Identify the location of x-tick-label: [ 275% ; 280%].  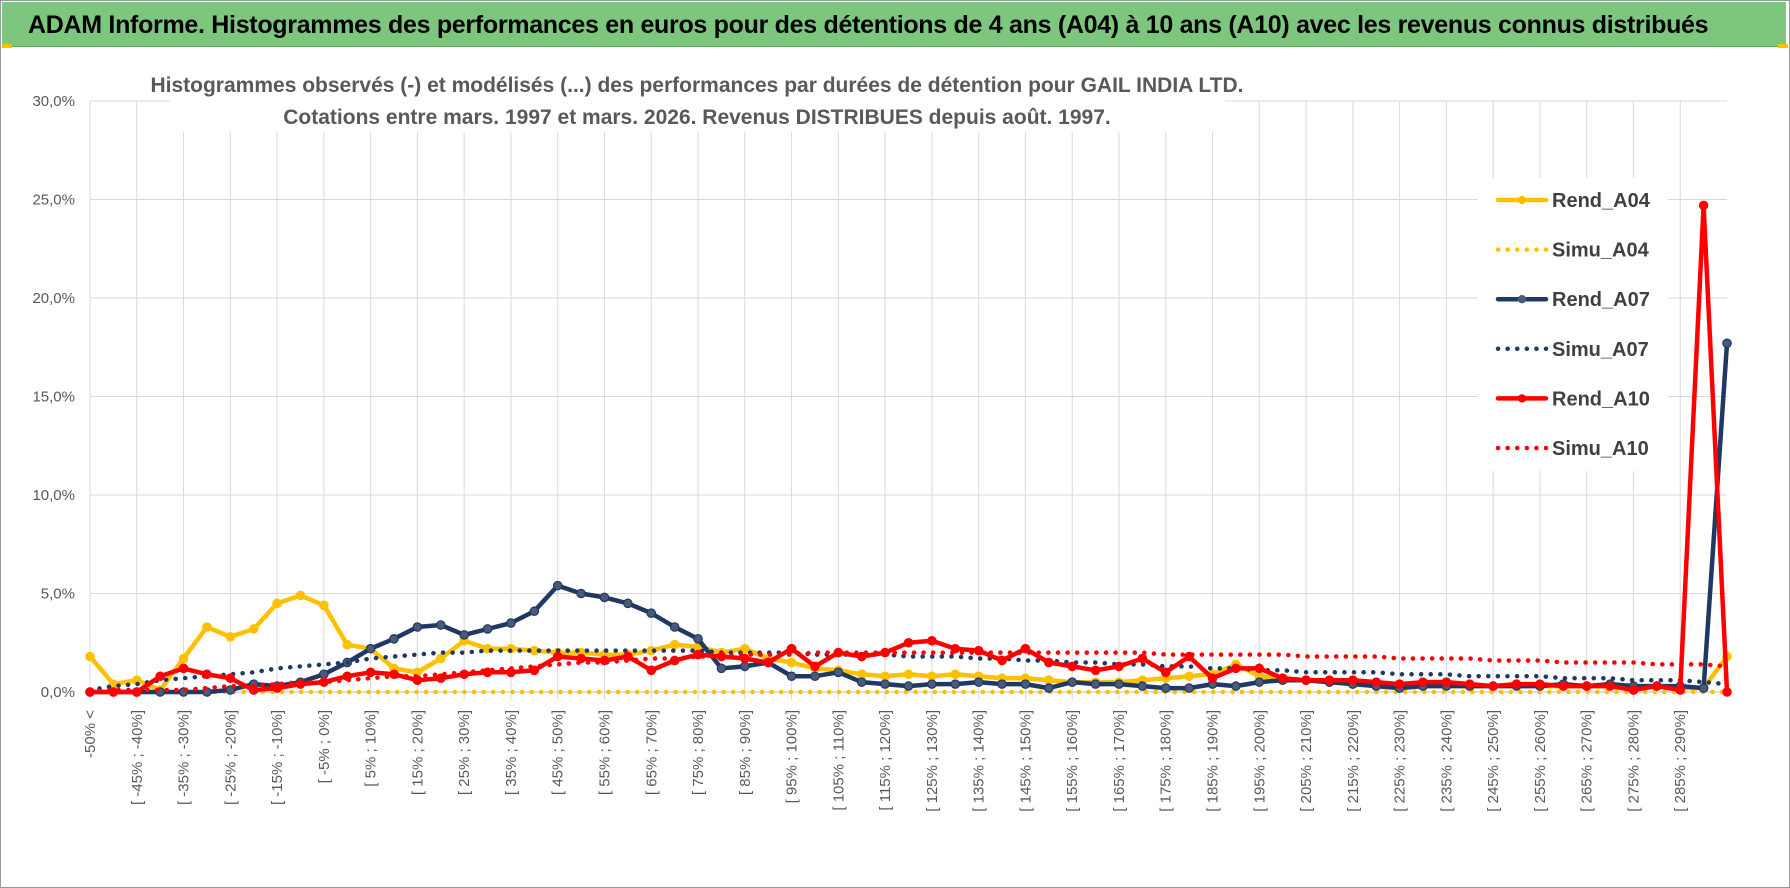
(1633, 761).